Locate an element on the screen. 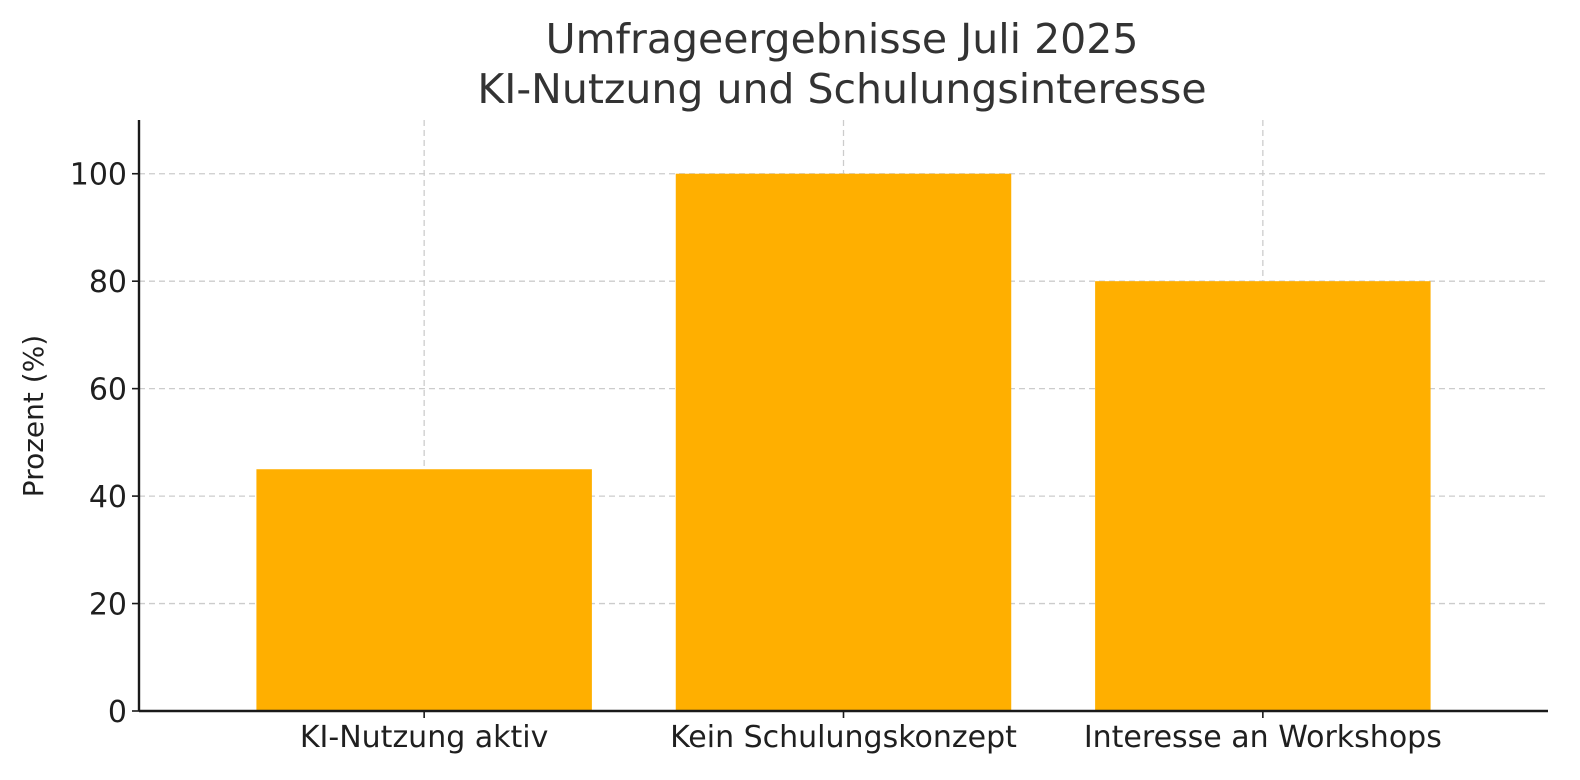 The width and height of the screenshot is (1580, 780). y-axis-label: Prozent (%) is located at coordinates (33, 416).